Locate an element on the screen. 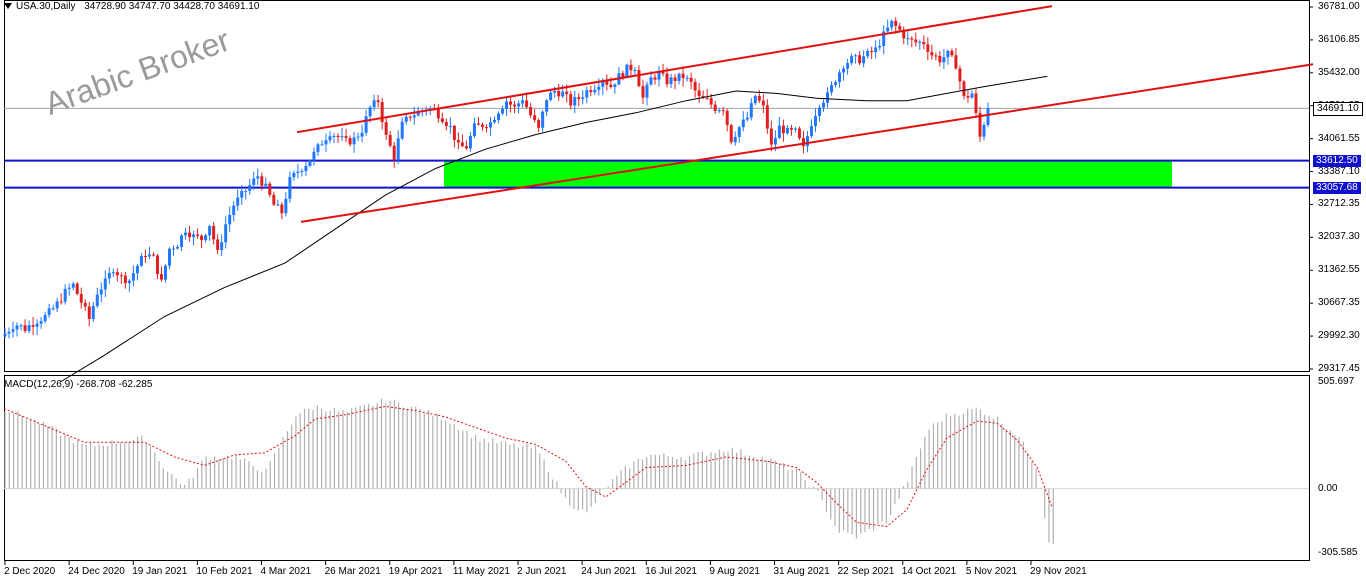 The height and width of the screenshot is (585, 1366). support-lines is located at coordinates (656, 174).